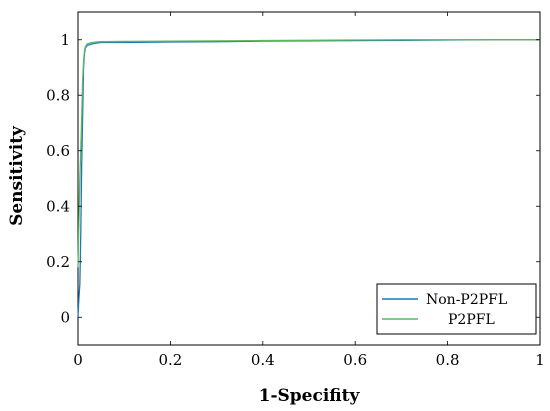 Image resolution: width=550 pixels, height=411 pixels. What do you see at coordinates (355, 360) in the screenshot?
I see `x-tick-label: 0.6` at bounding box center [355, 360].